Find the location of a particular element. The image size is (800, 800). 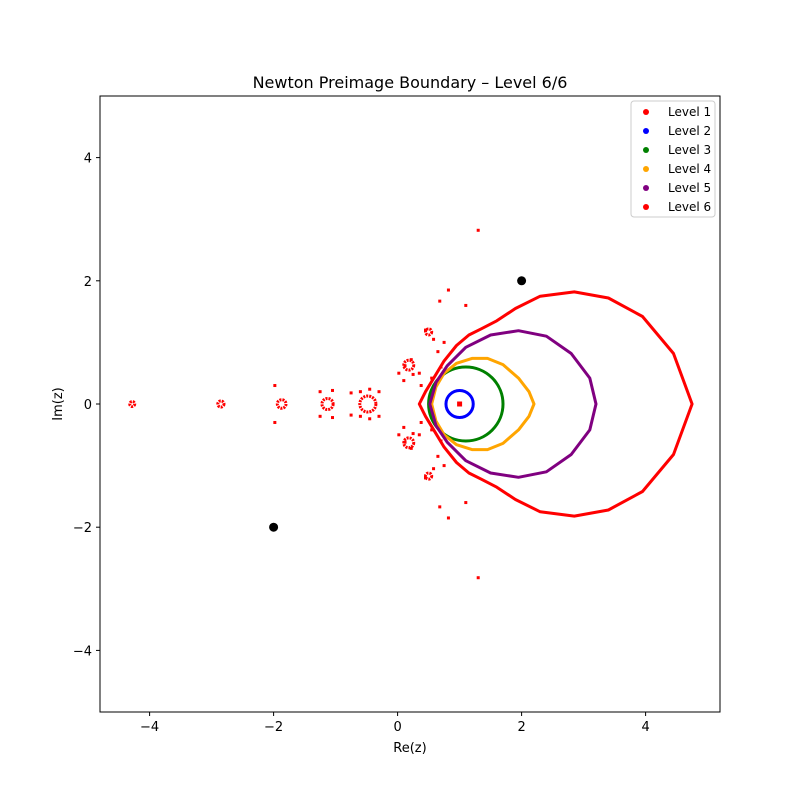

level-1-point is located at coordinates (460, 404).